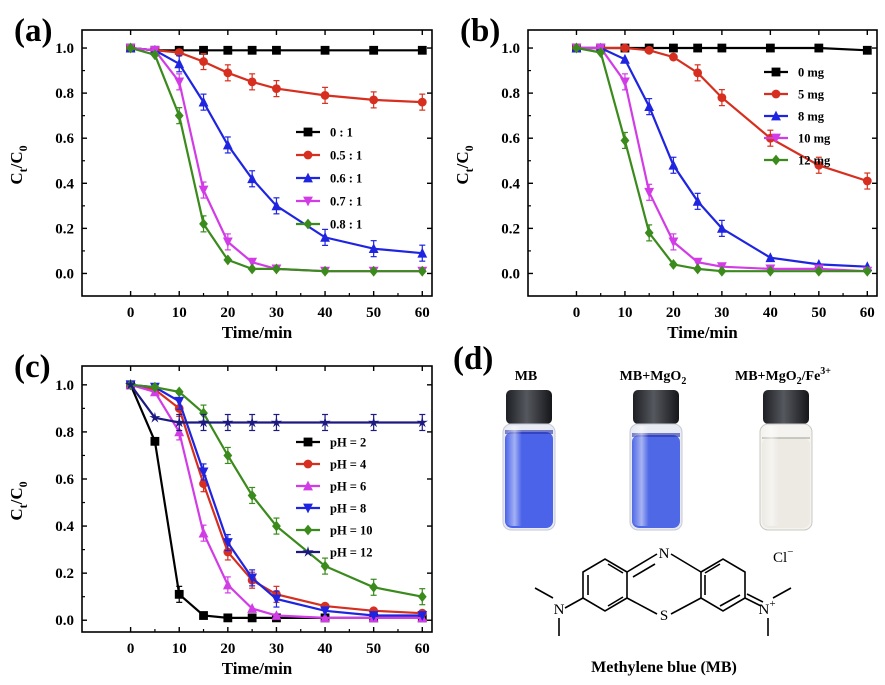 This screenshot has height=685, width=885. What do you see at coordinates (329, 179) in the screenshot?
I see `legend-entry: 0.6 : 1` at bounding box center [329, 179].